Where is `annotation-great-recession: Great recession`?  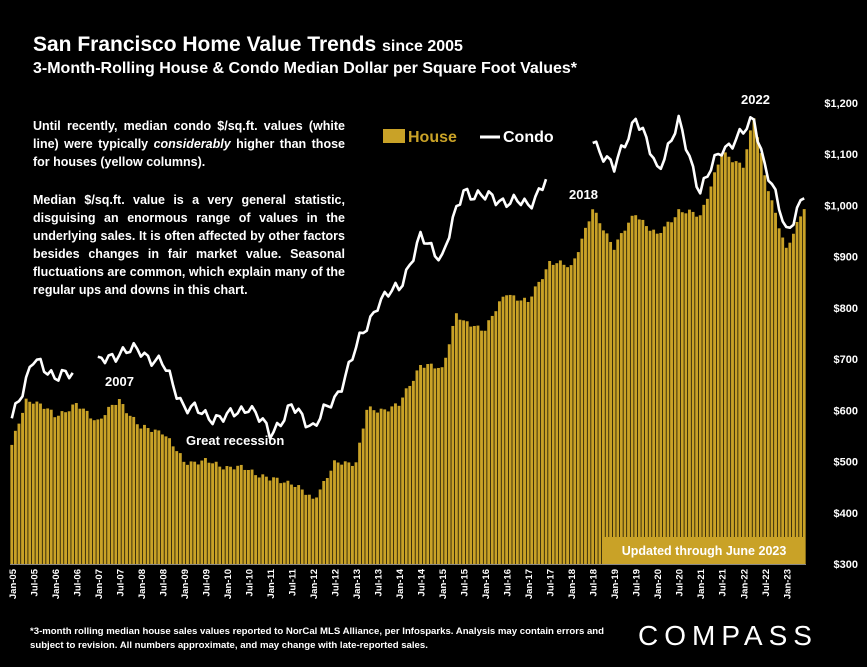 annotation-great-recession: Great recession is located at coordinates (235, 440).